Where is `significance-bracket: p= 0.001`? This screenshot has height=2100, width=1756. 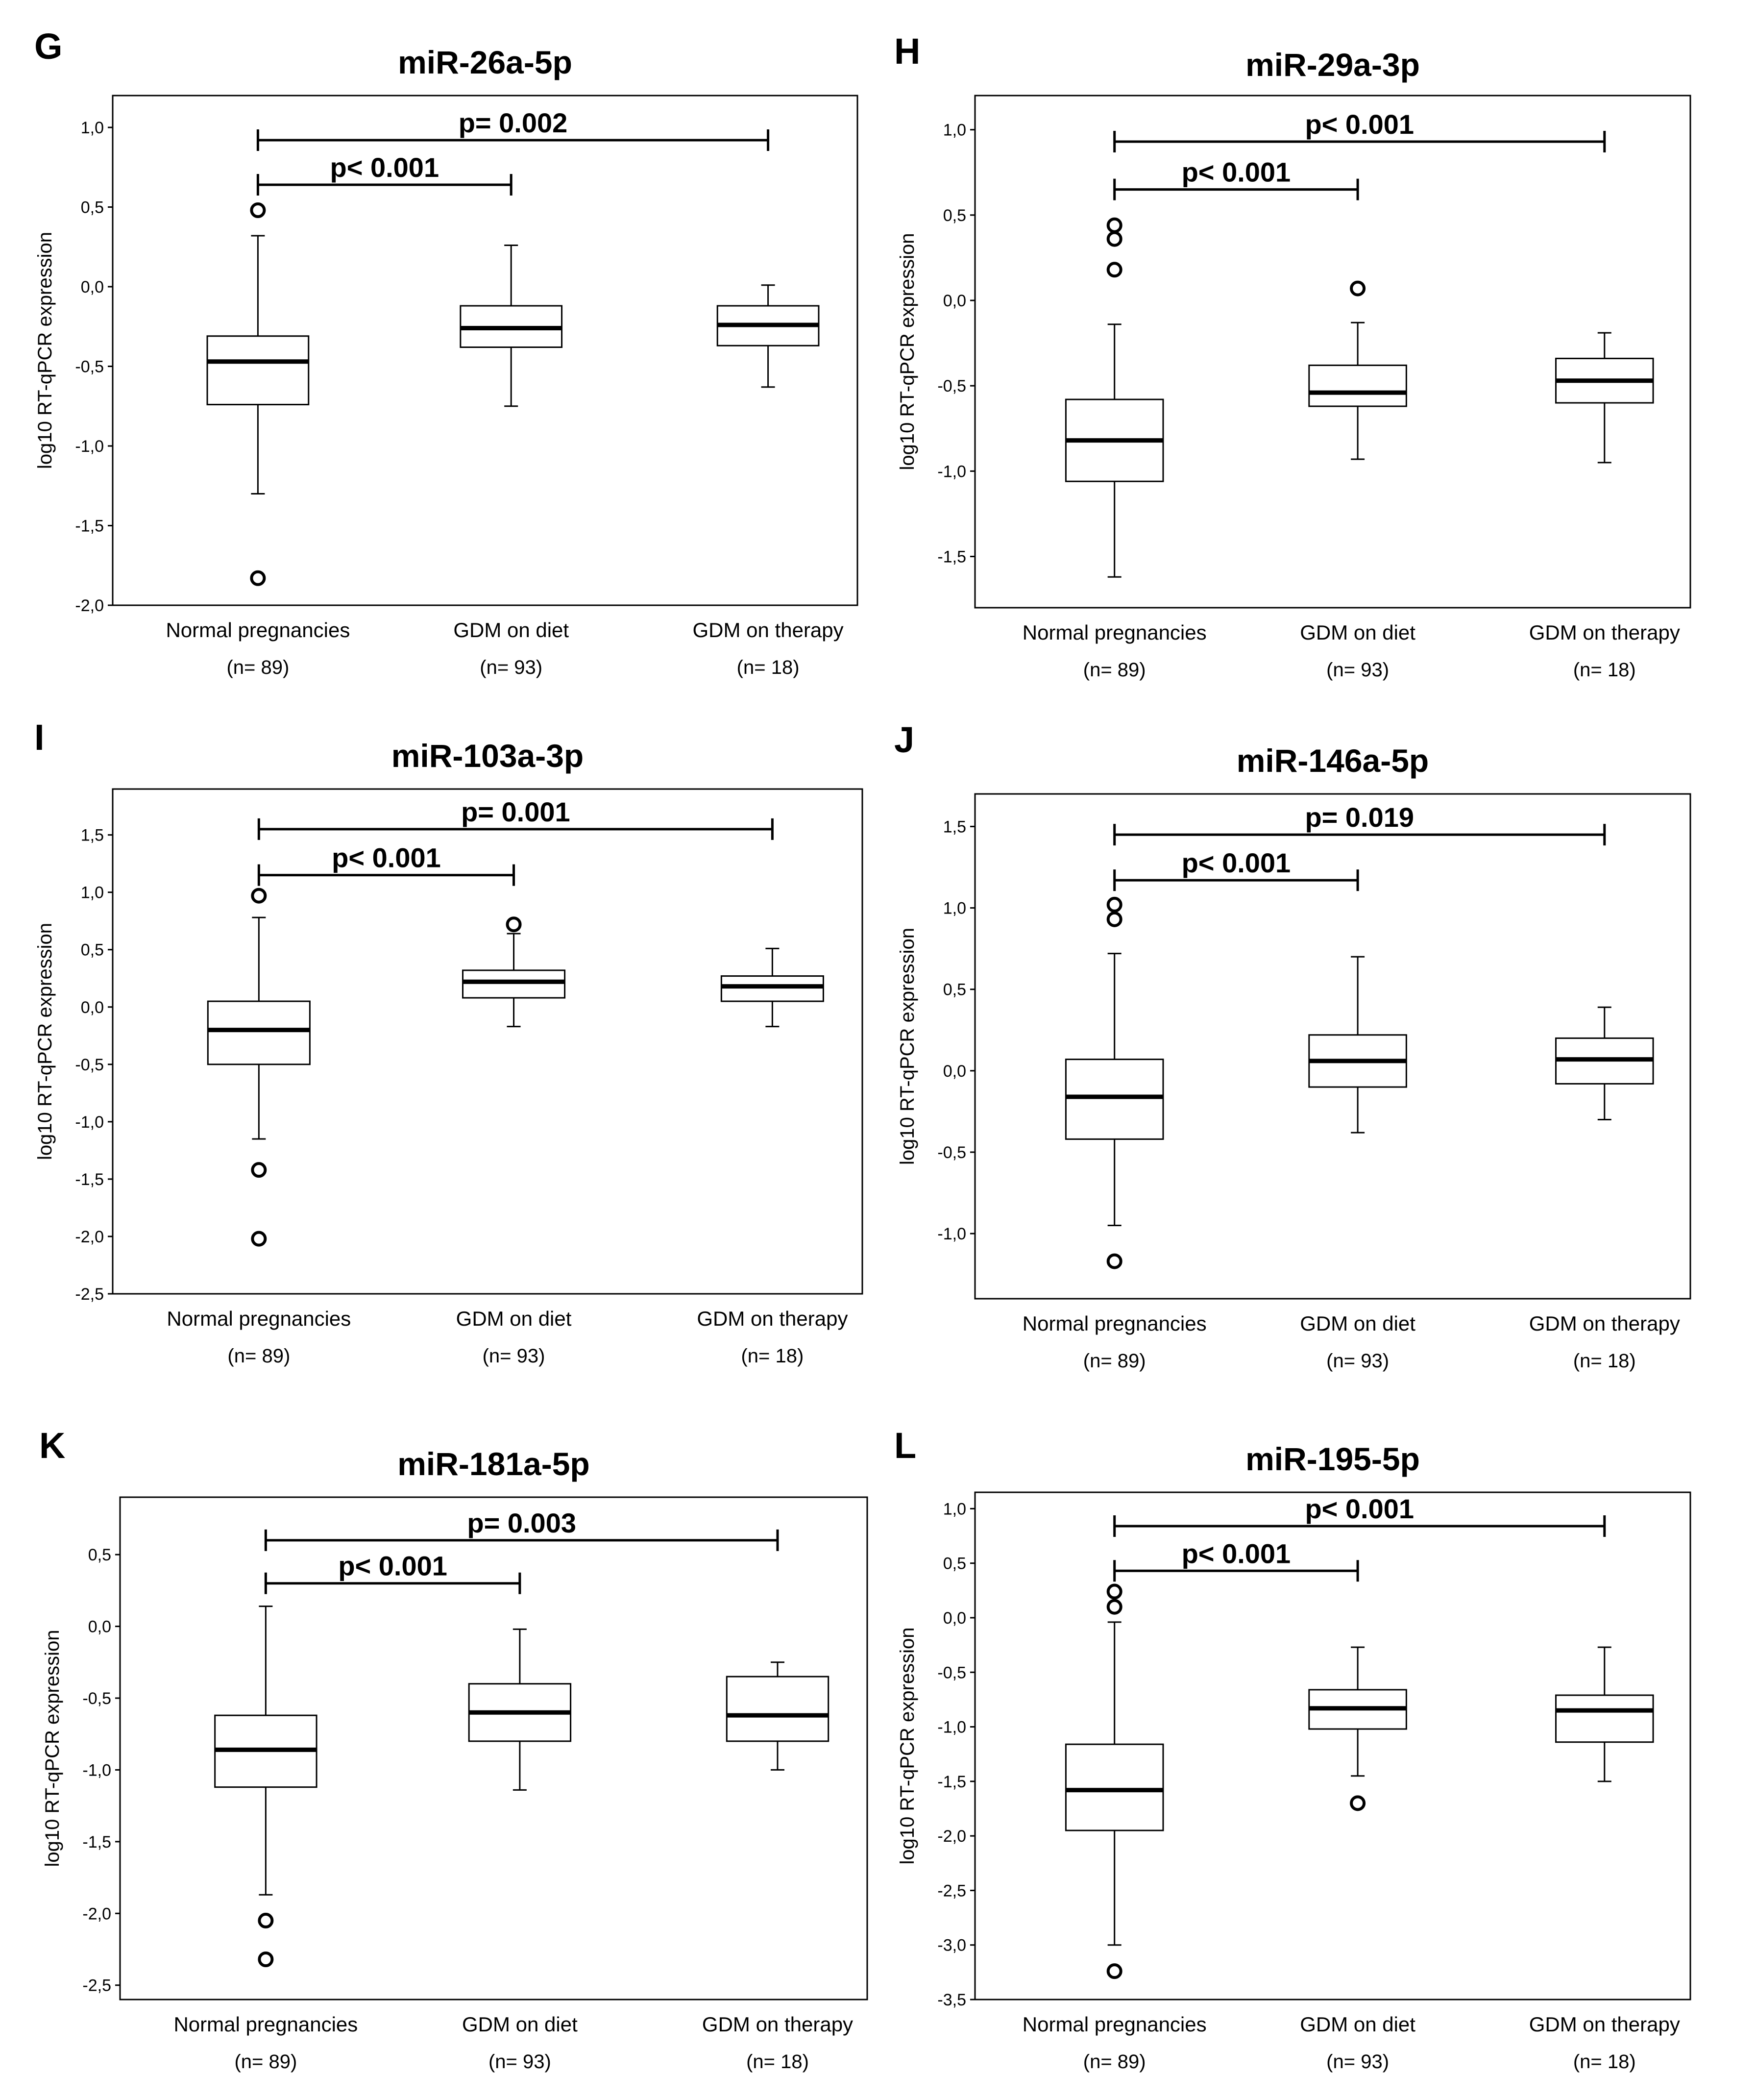 significance-bracket: p= 0.001 is located at coordinates (516, 818).